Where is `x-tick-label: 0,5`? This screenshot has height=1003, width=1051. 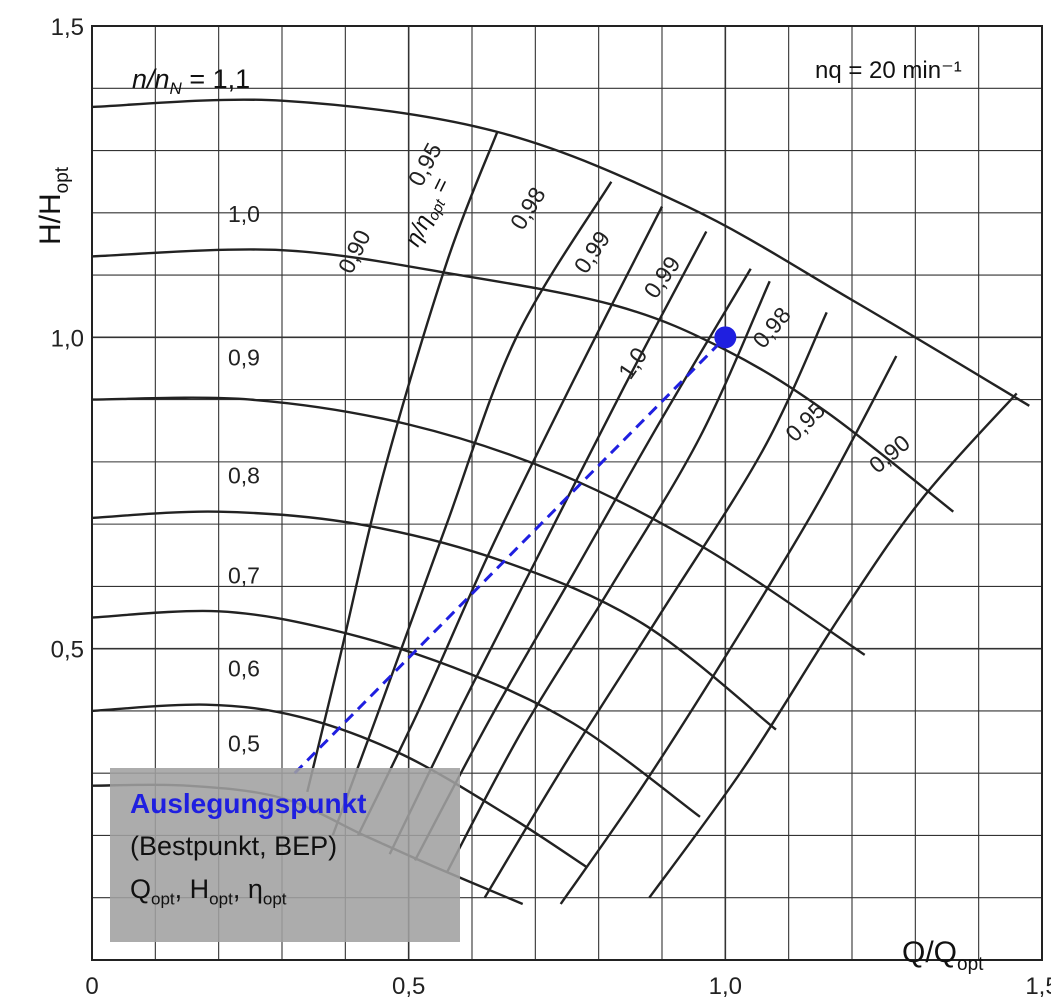
x-tick-label: 0,5 is located at coordinates (408, 986).